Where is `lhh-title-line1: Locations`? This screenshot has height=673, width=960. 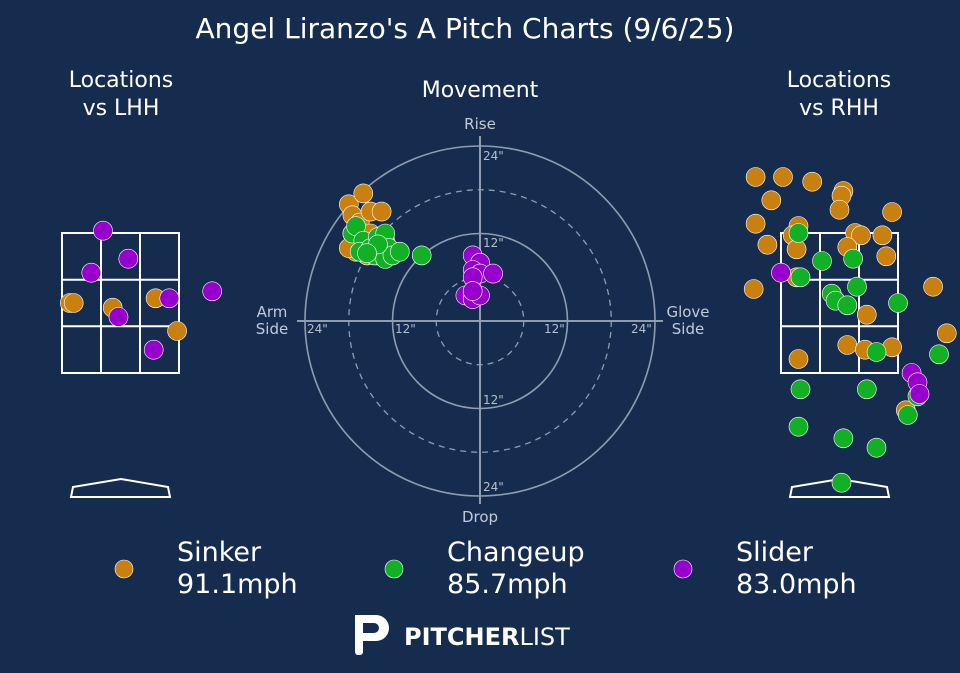 lhh-title-line1: Locations is located at coordinates (121, 80).